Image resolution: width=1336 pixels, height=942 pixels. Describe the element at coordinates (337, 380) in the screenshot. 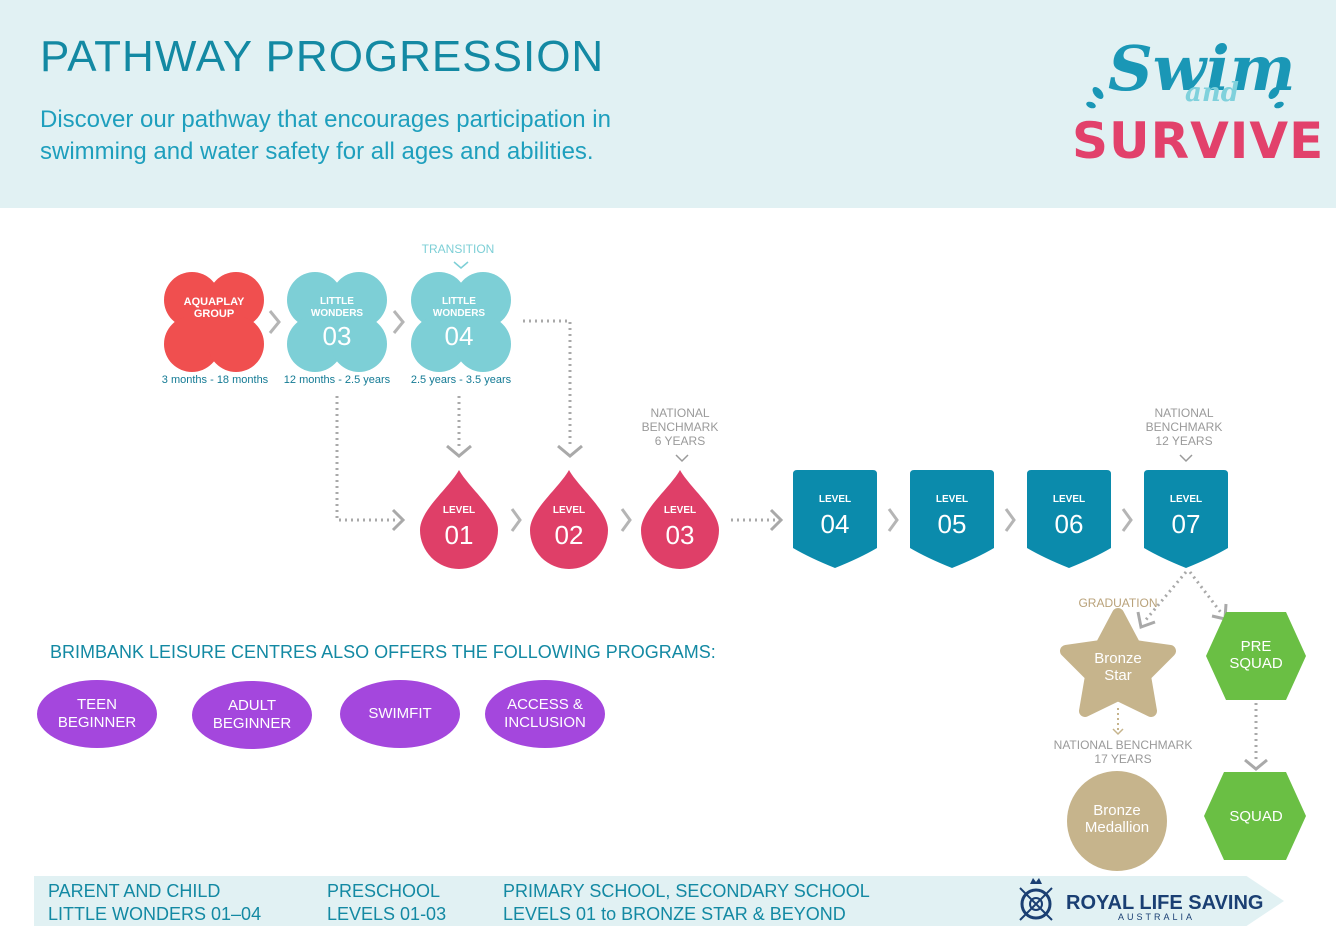

I see `little-wonders-03-age: 12 months - 2.5 years` at that location.